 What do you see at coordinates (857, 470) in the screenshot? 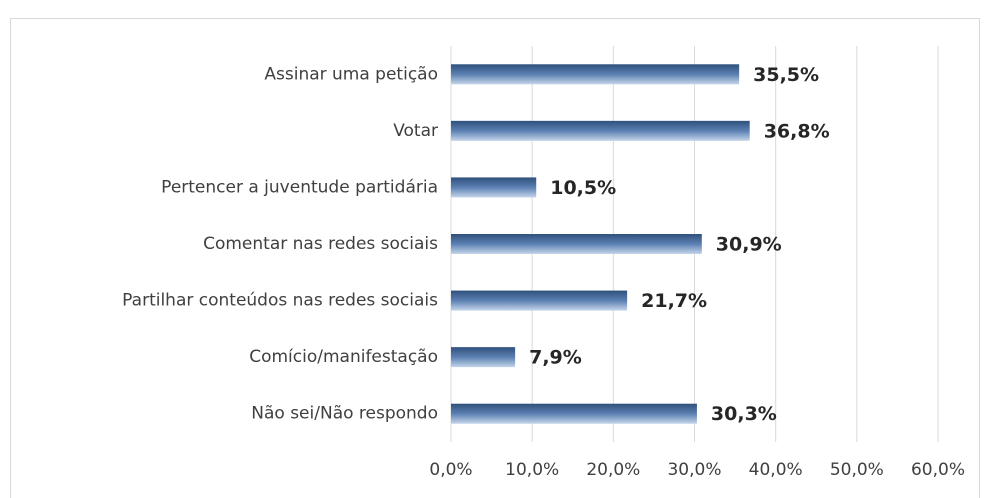
I see `x-tick-label: 50,0%` at bounding box center [857, 470].